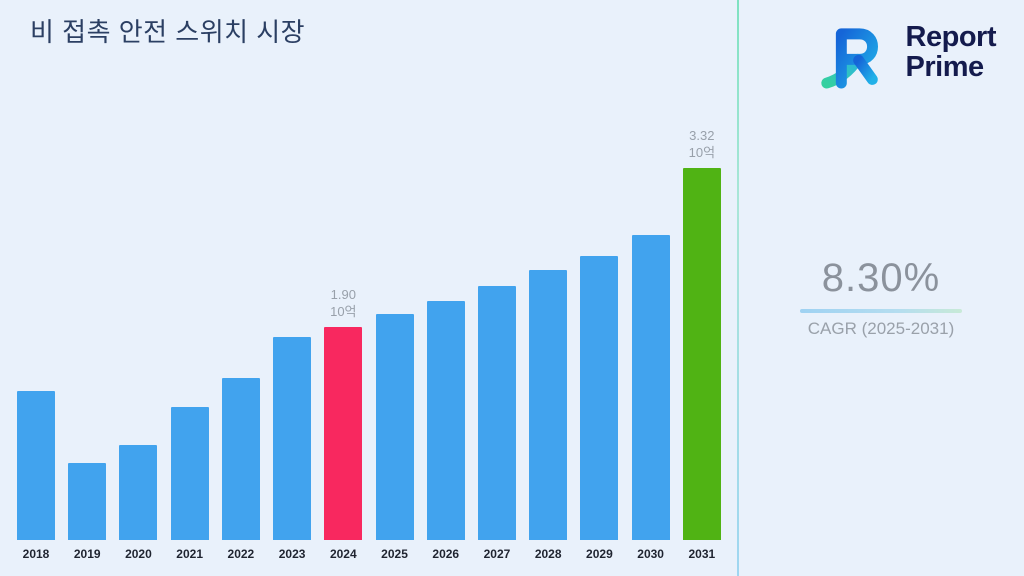 The height and width of the screenshot is (576, 1024). I want to click on bar-2026, so click(445, 420).